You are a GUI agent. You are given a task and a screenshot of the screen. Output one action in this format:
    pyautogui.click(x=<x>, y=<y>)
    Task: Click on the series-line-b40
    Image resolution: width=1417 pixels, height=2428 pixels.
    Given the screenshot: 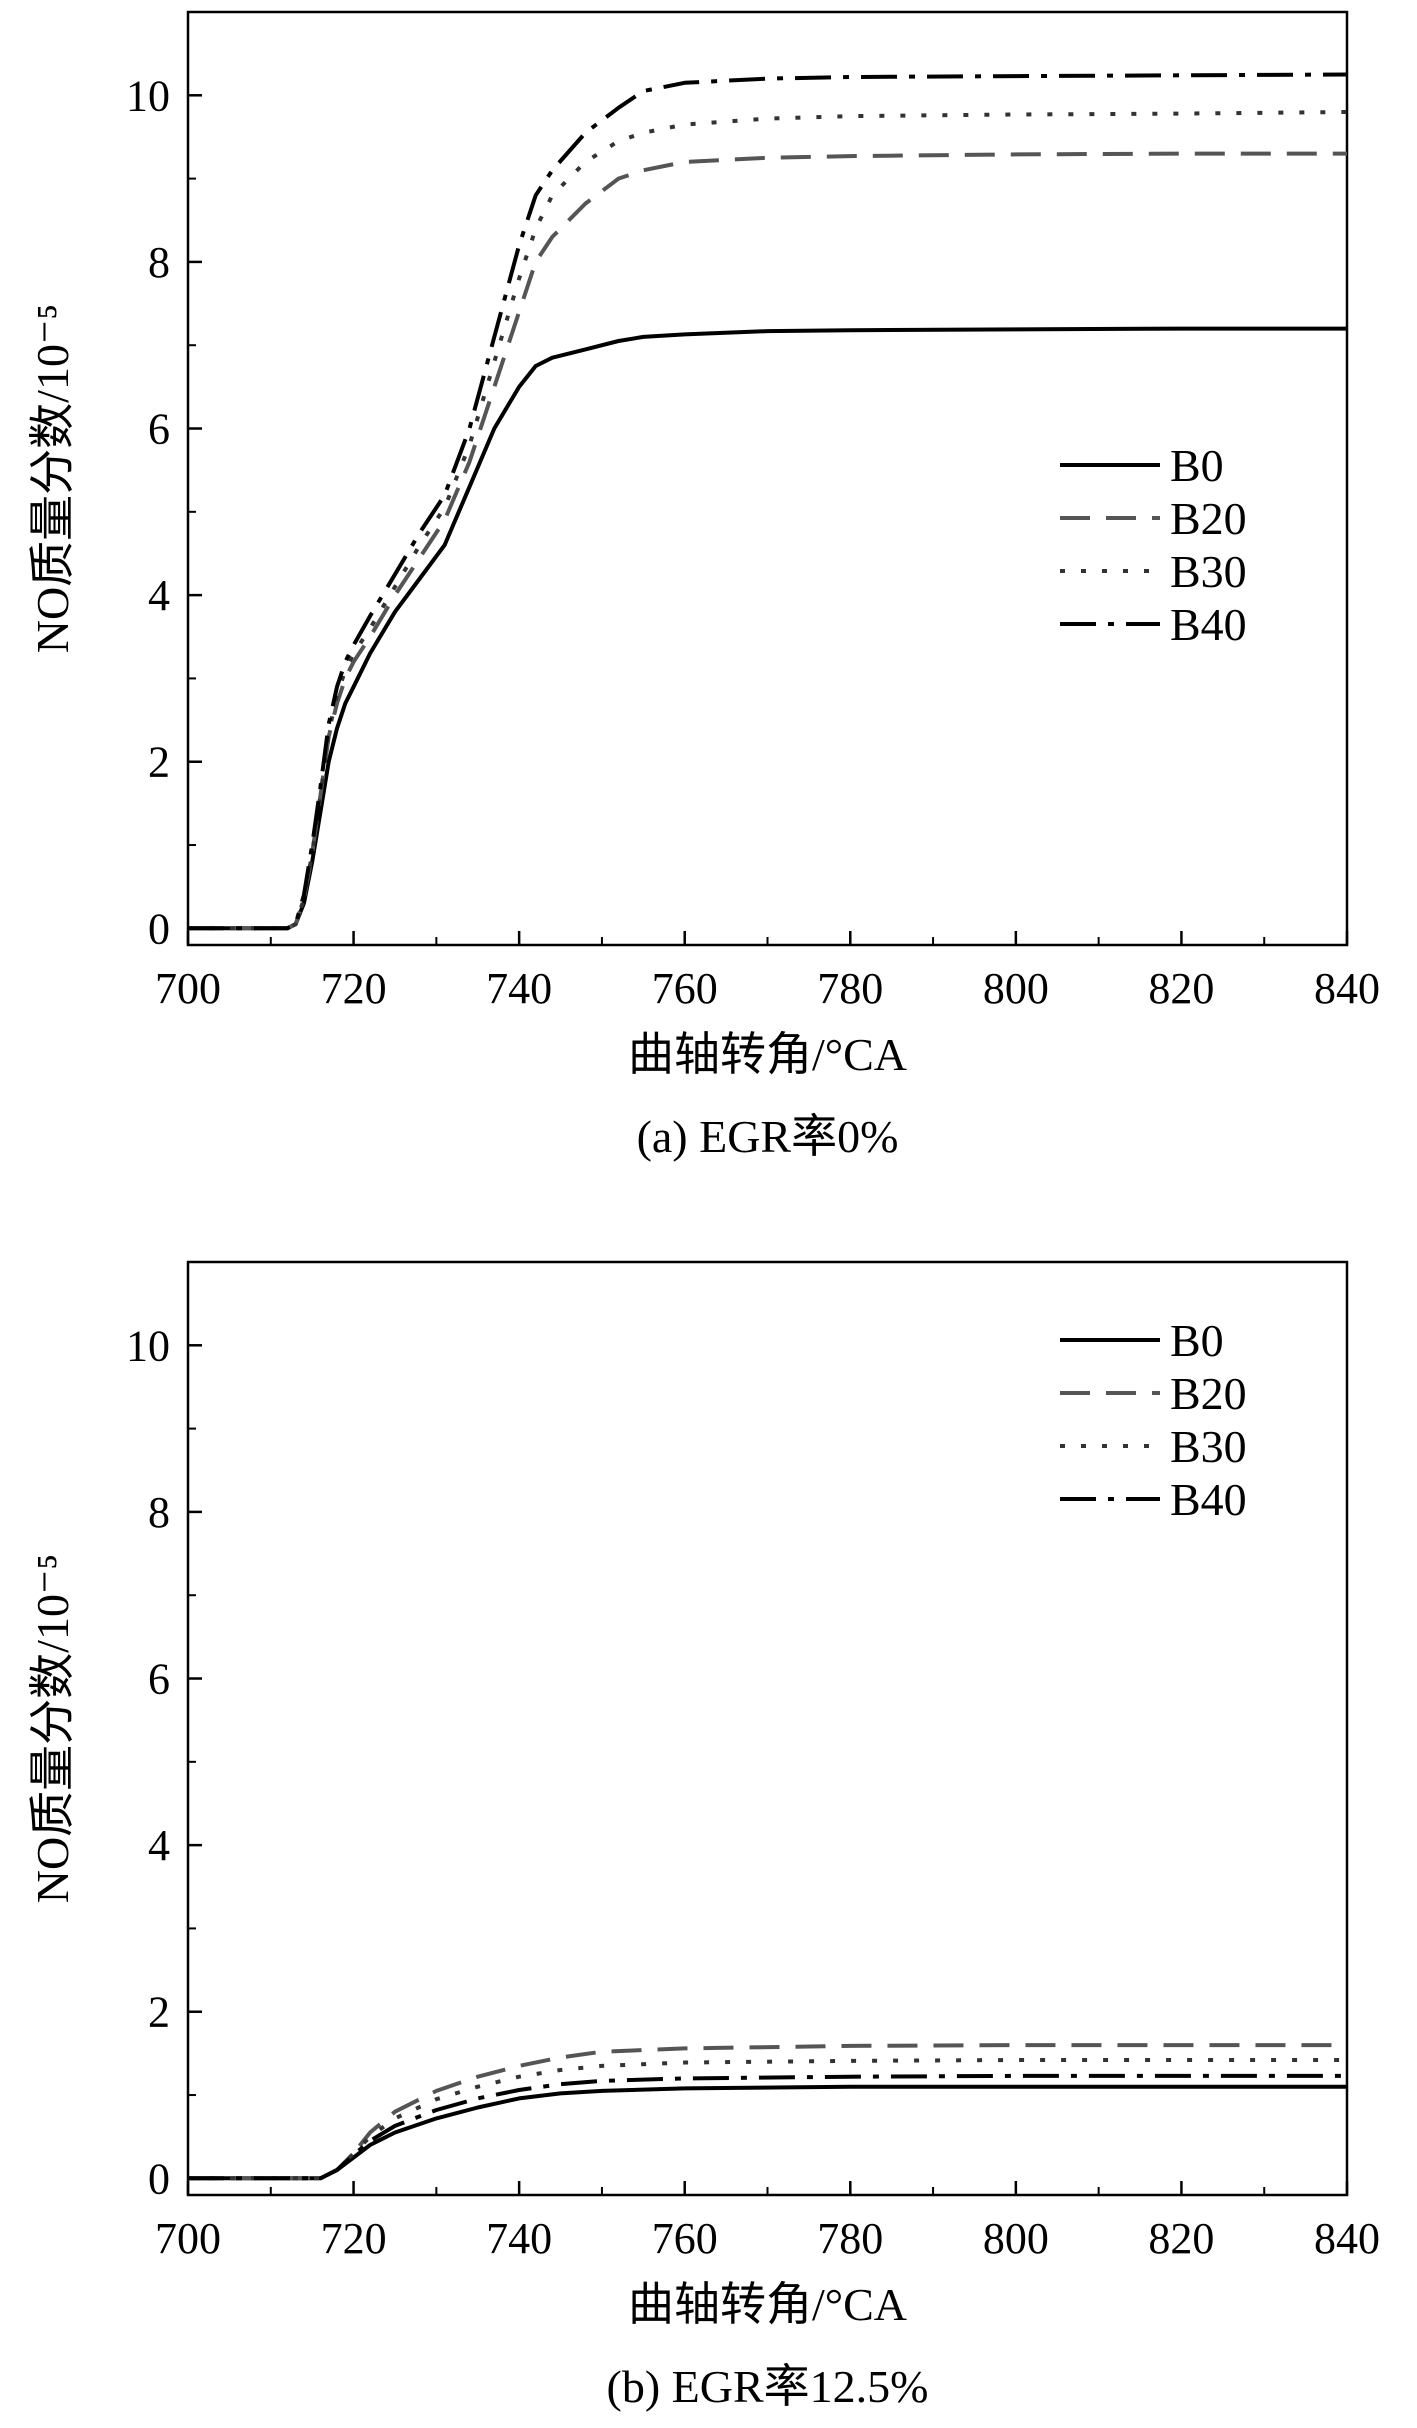 What is the action you would take?
    pyautogui.click(x=767, y=2127)
    